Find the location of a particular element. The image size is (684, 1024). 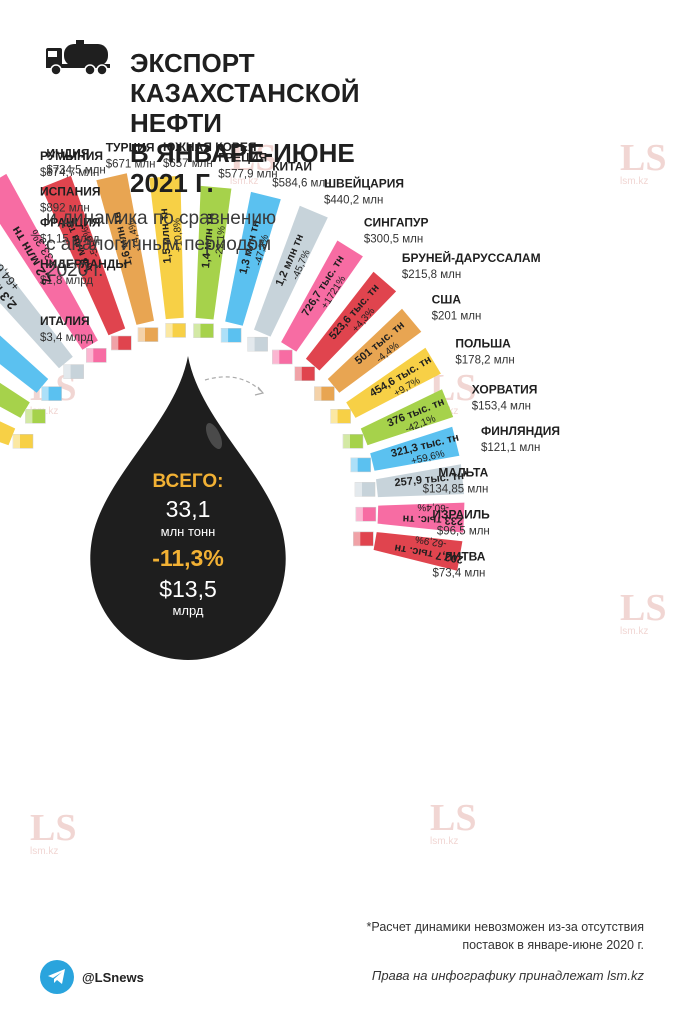

total-volume: 33,1 is located at coordinates (188, 509).